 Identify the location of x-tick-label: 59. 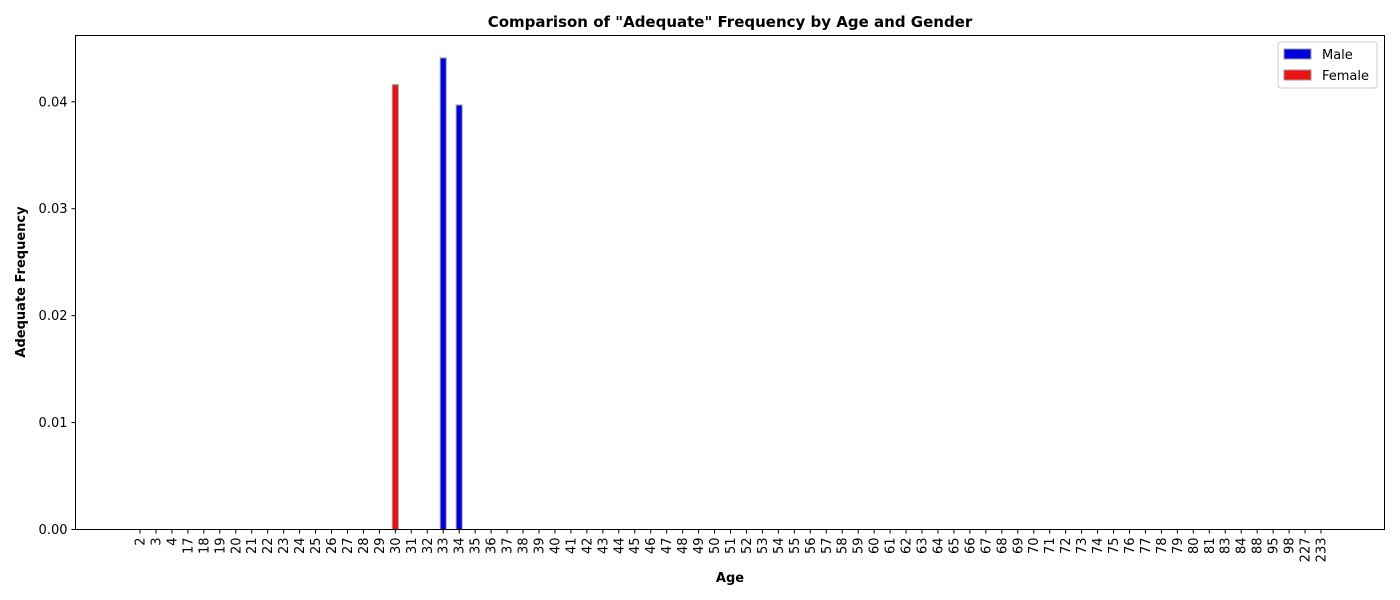
(859, 546).